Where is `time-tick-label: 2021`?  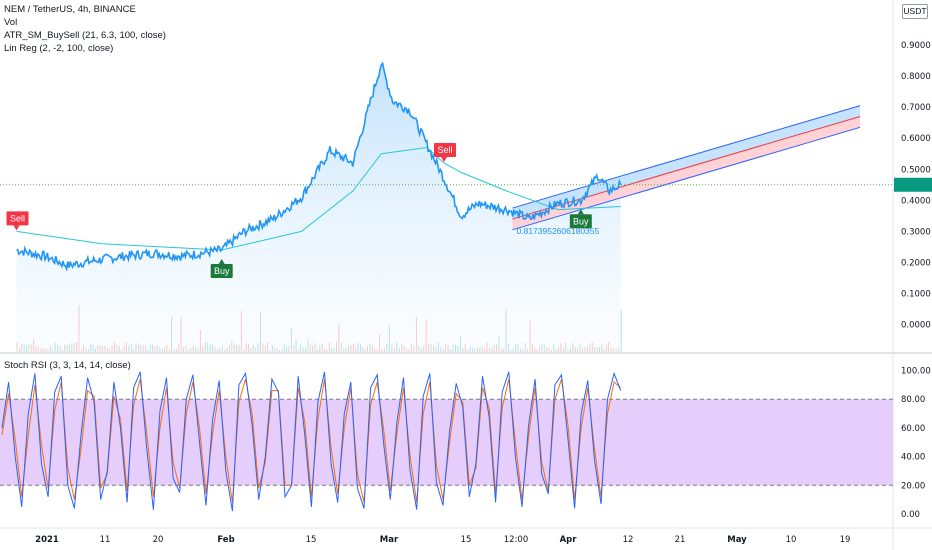 time-tick-label: 2021 is located at coordinates (47, 540).